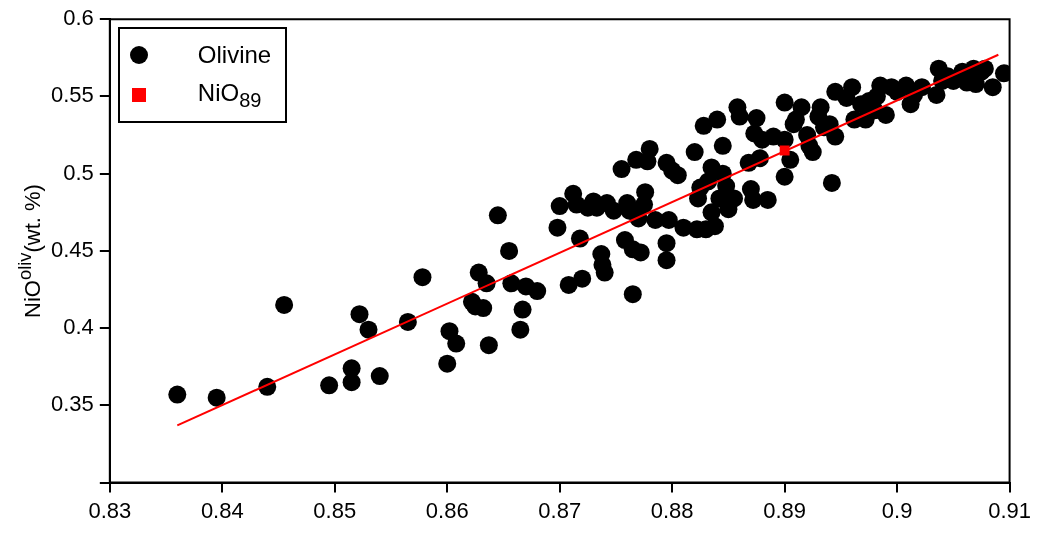 The width and height of the screenshot is (1037, 536). Describe the element at coordinates (897, 510) in the screenshot. I see `x-tick-label: 0.9` at that location.